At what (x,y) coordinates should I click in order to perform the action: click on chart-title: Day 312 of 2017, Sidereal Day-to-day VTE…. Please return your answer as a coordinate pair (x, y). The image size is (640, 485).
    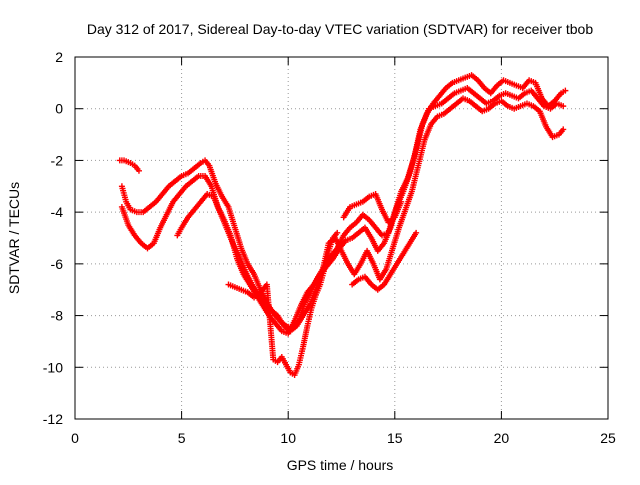
    Looking at the image, I should click on (340, 29).